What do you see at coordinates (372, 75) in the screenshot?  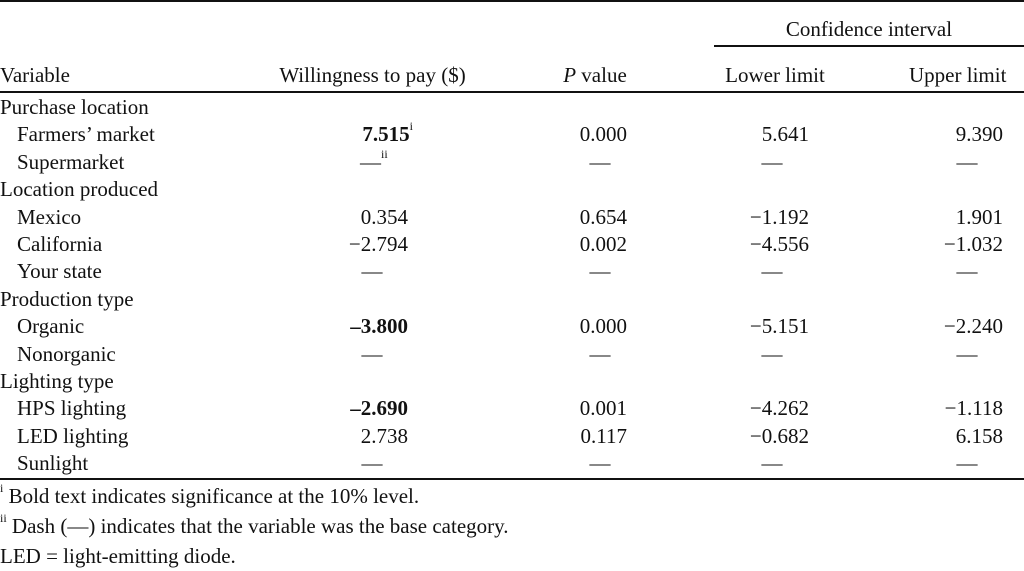 I see `header-willingness-to-pay: Willingness to pay ($)` at bounding box center [372, 75].